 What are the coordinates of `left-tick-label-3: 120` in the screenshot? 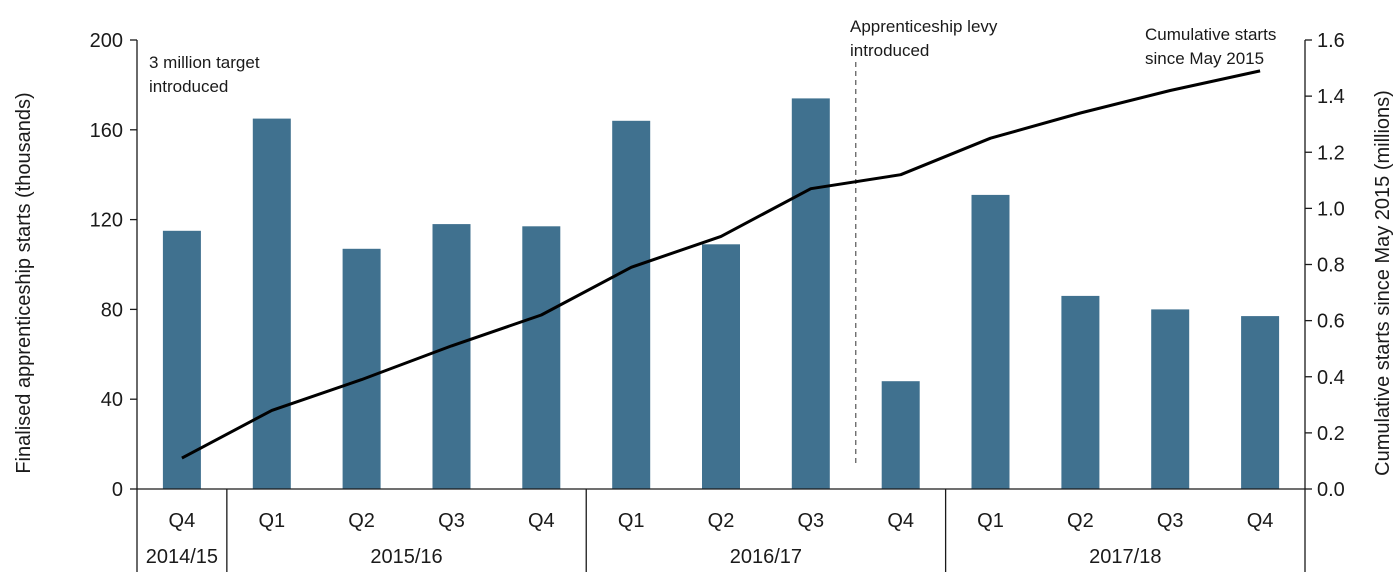 It's located at (106, 221).